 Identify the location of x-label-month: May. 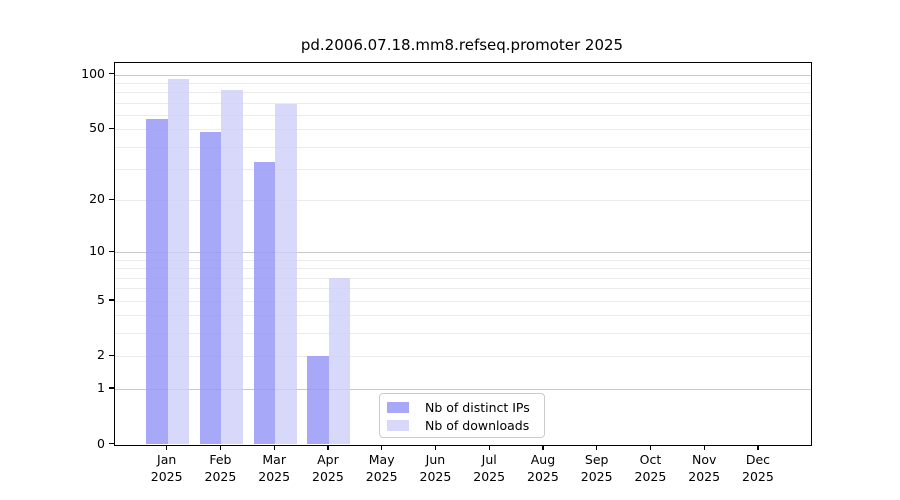
(381, 459).